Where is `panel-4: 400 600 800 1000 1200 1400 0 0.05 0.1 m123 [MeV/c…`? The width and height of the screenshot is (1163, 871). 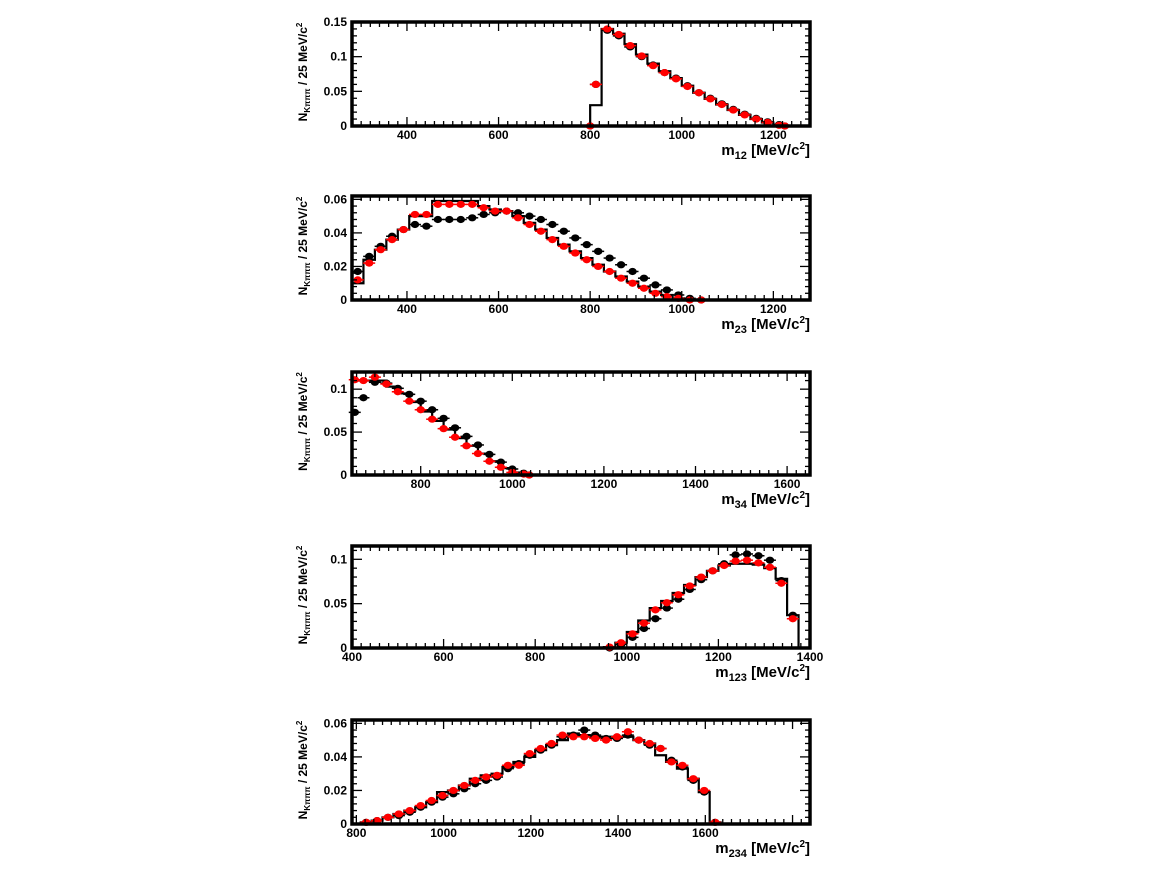
panel-4: 400 600 800 1000 1200 1400 0 0.05 0.1 m123 [MeV/c… is located at coordinates (559, 614).